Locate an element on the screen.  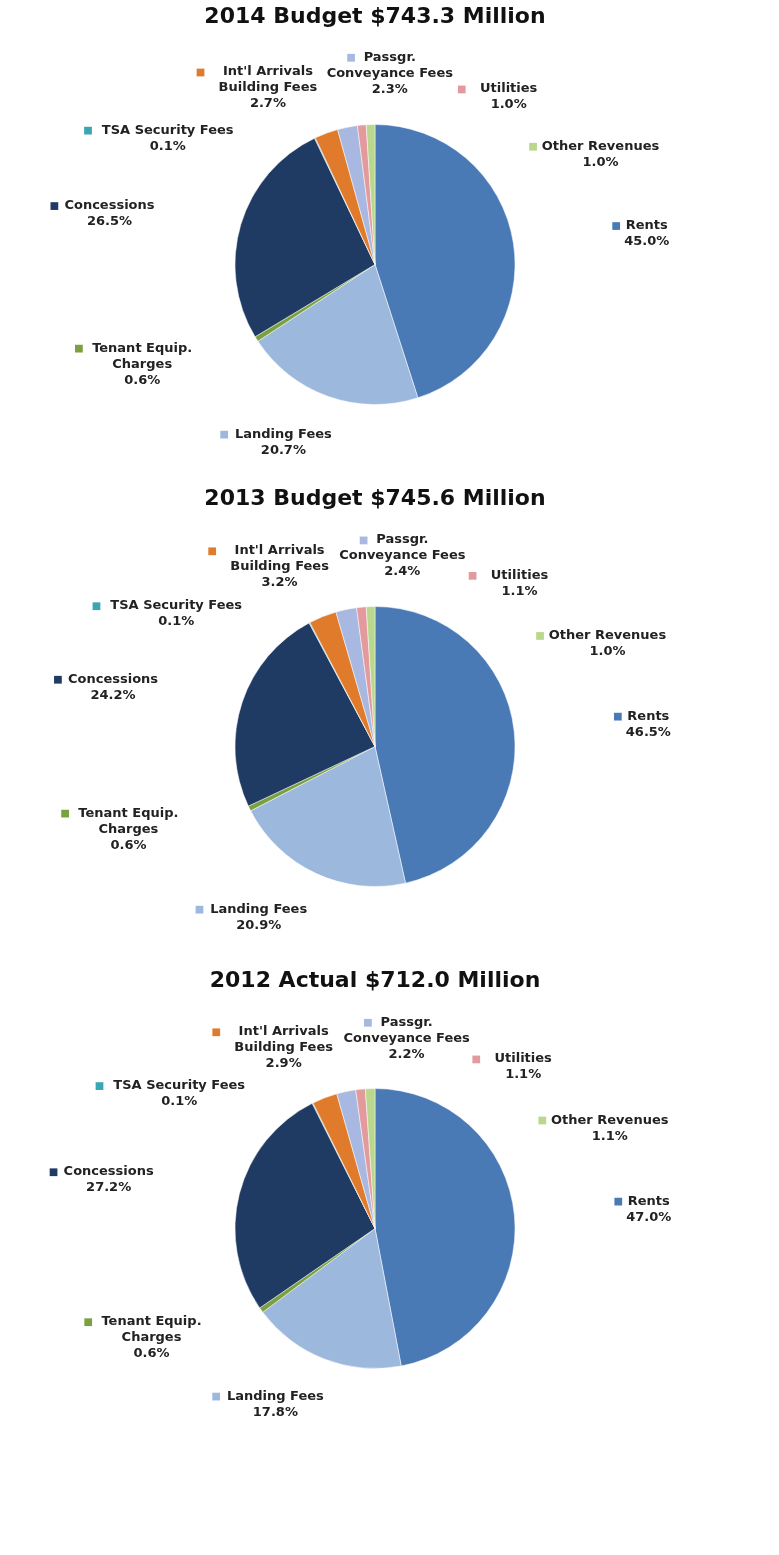
data-label: 17.8% is located at coordinates (275, 1411).